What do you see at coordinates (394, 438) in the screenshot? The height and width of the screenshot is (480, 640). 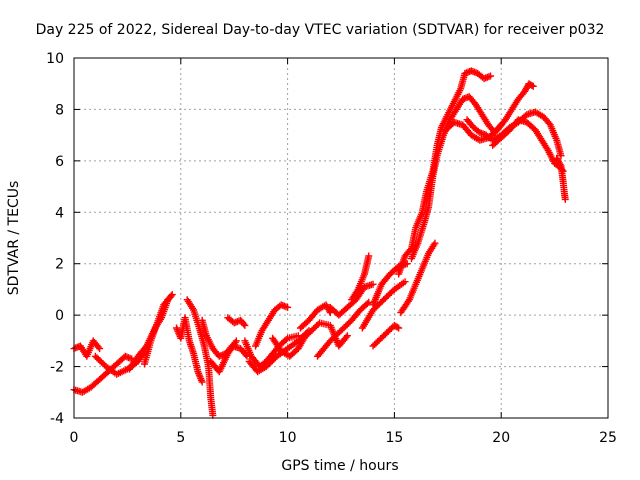 I see `x-tick-label: 15` at bounding box center [394, 438].